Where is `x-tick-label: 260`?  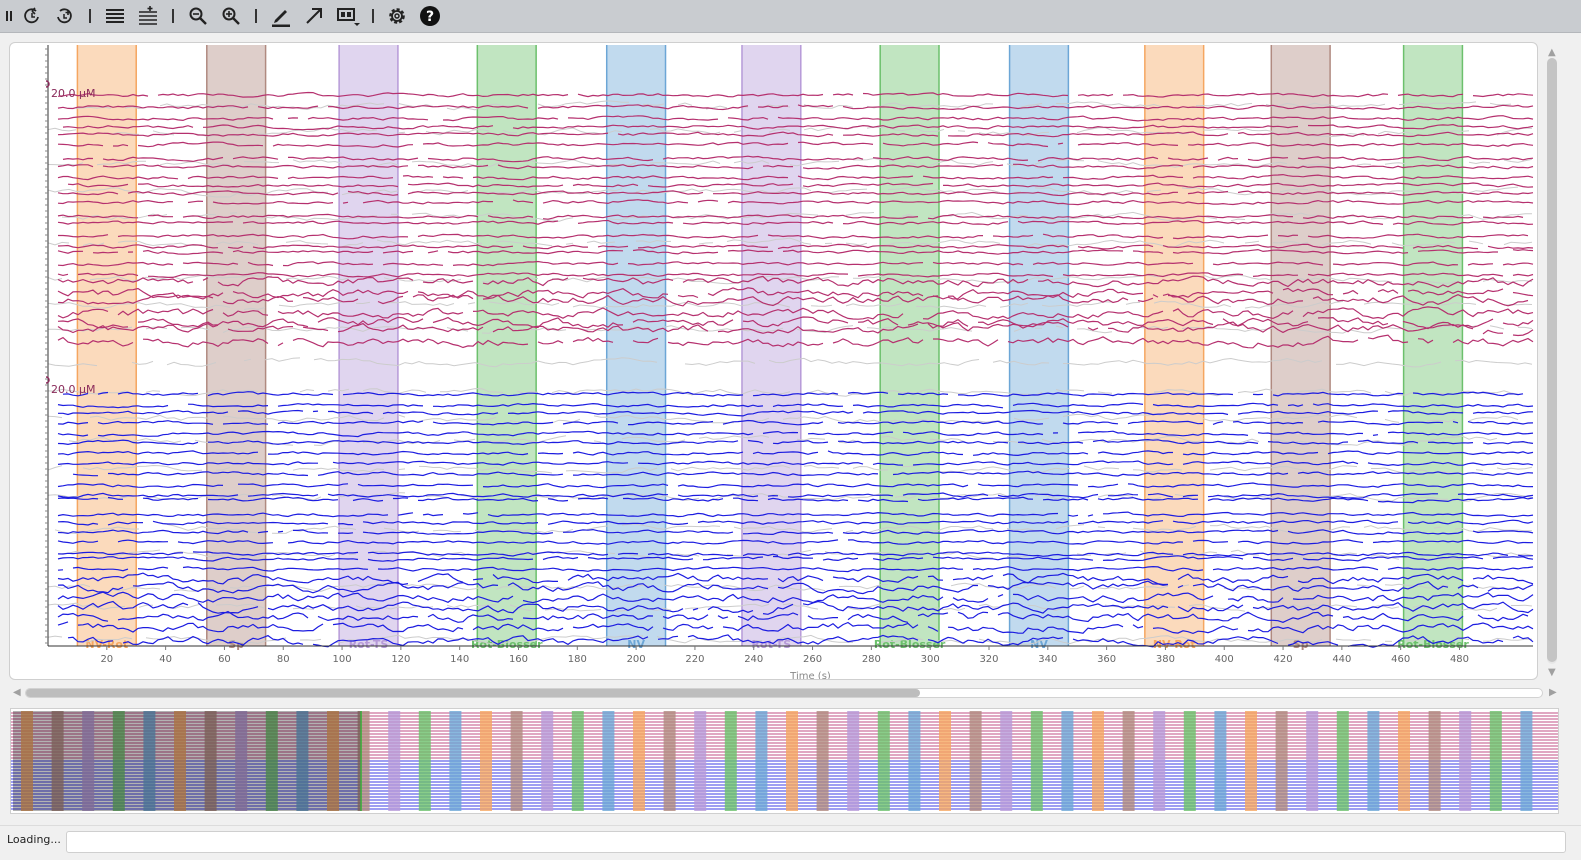
x-tick-label: 260 is located at coordinates (812, 659).